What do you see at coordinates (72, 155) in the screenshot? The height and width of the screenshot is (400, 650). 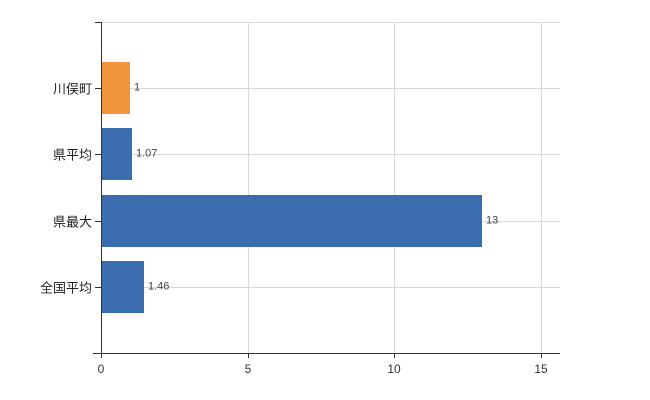 I see `category-label-県平均: 県平均` at bounding box center [72, 155].